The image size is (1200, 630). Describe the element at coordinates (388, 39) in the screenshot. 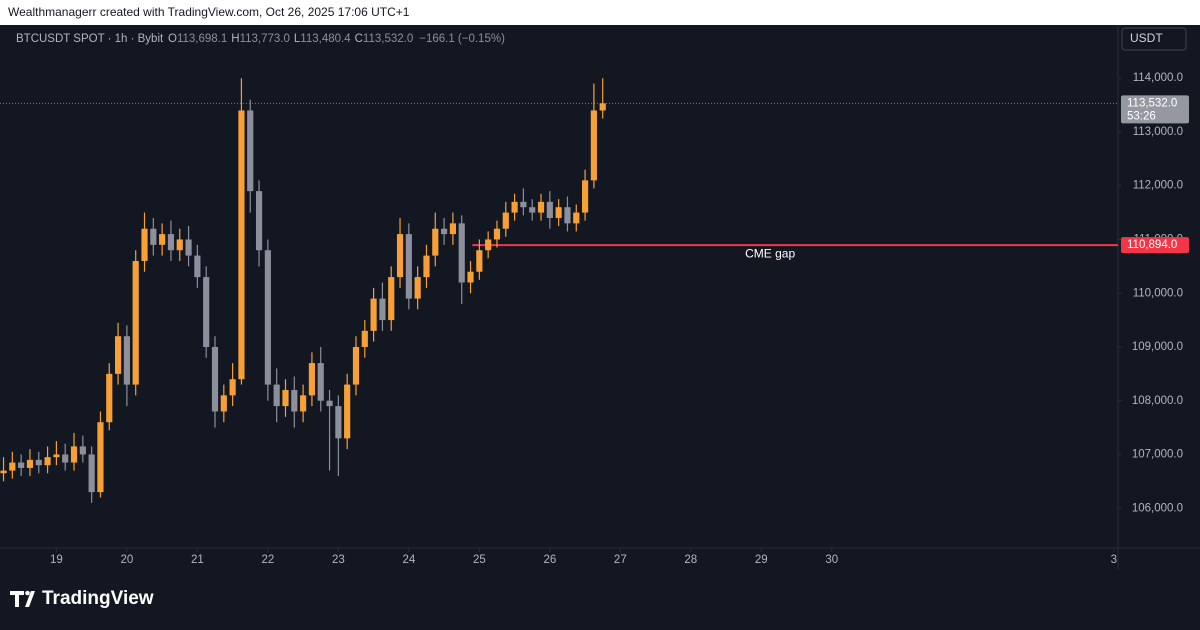

I see `ohlc-value: 113,532.0` at that location.